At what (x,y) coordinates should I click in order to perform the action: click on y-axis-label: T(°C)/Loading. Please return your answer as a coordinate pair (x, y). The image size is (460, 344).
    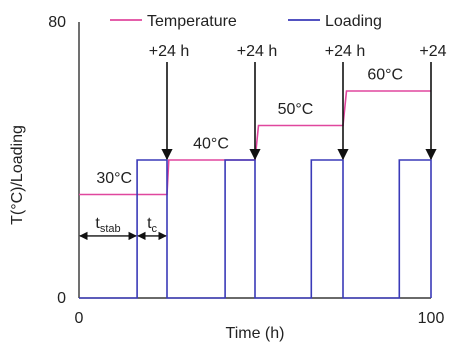
    Looking at the image, I should click on (17, 175).